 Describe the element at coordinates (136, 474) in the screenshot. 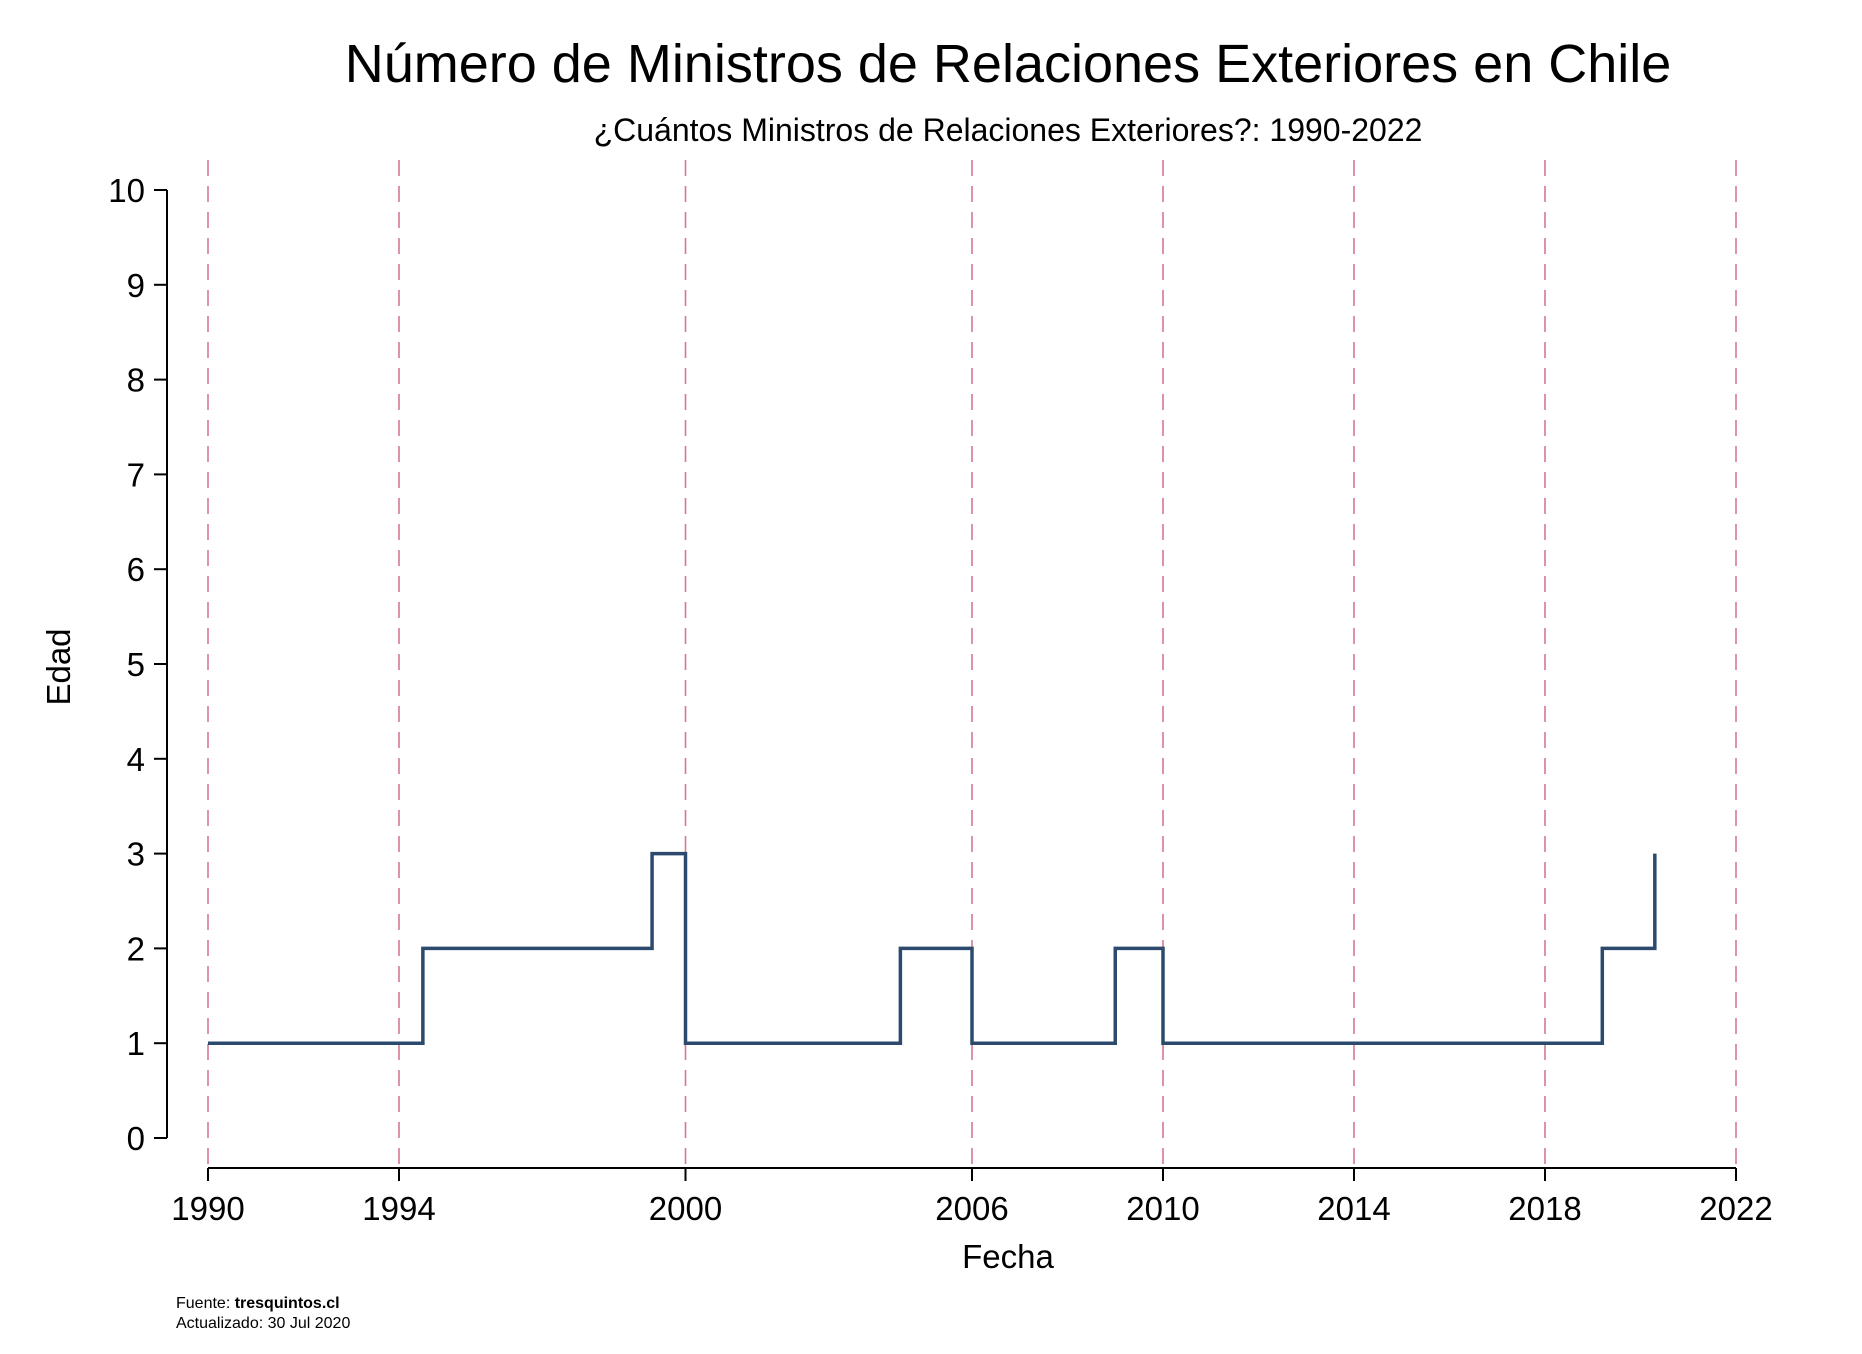

I see `y-tick-label-7: 7` at that location.